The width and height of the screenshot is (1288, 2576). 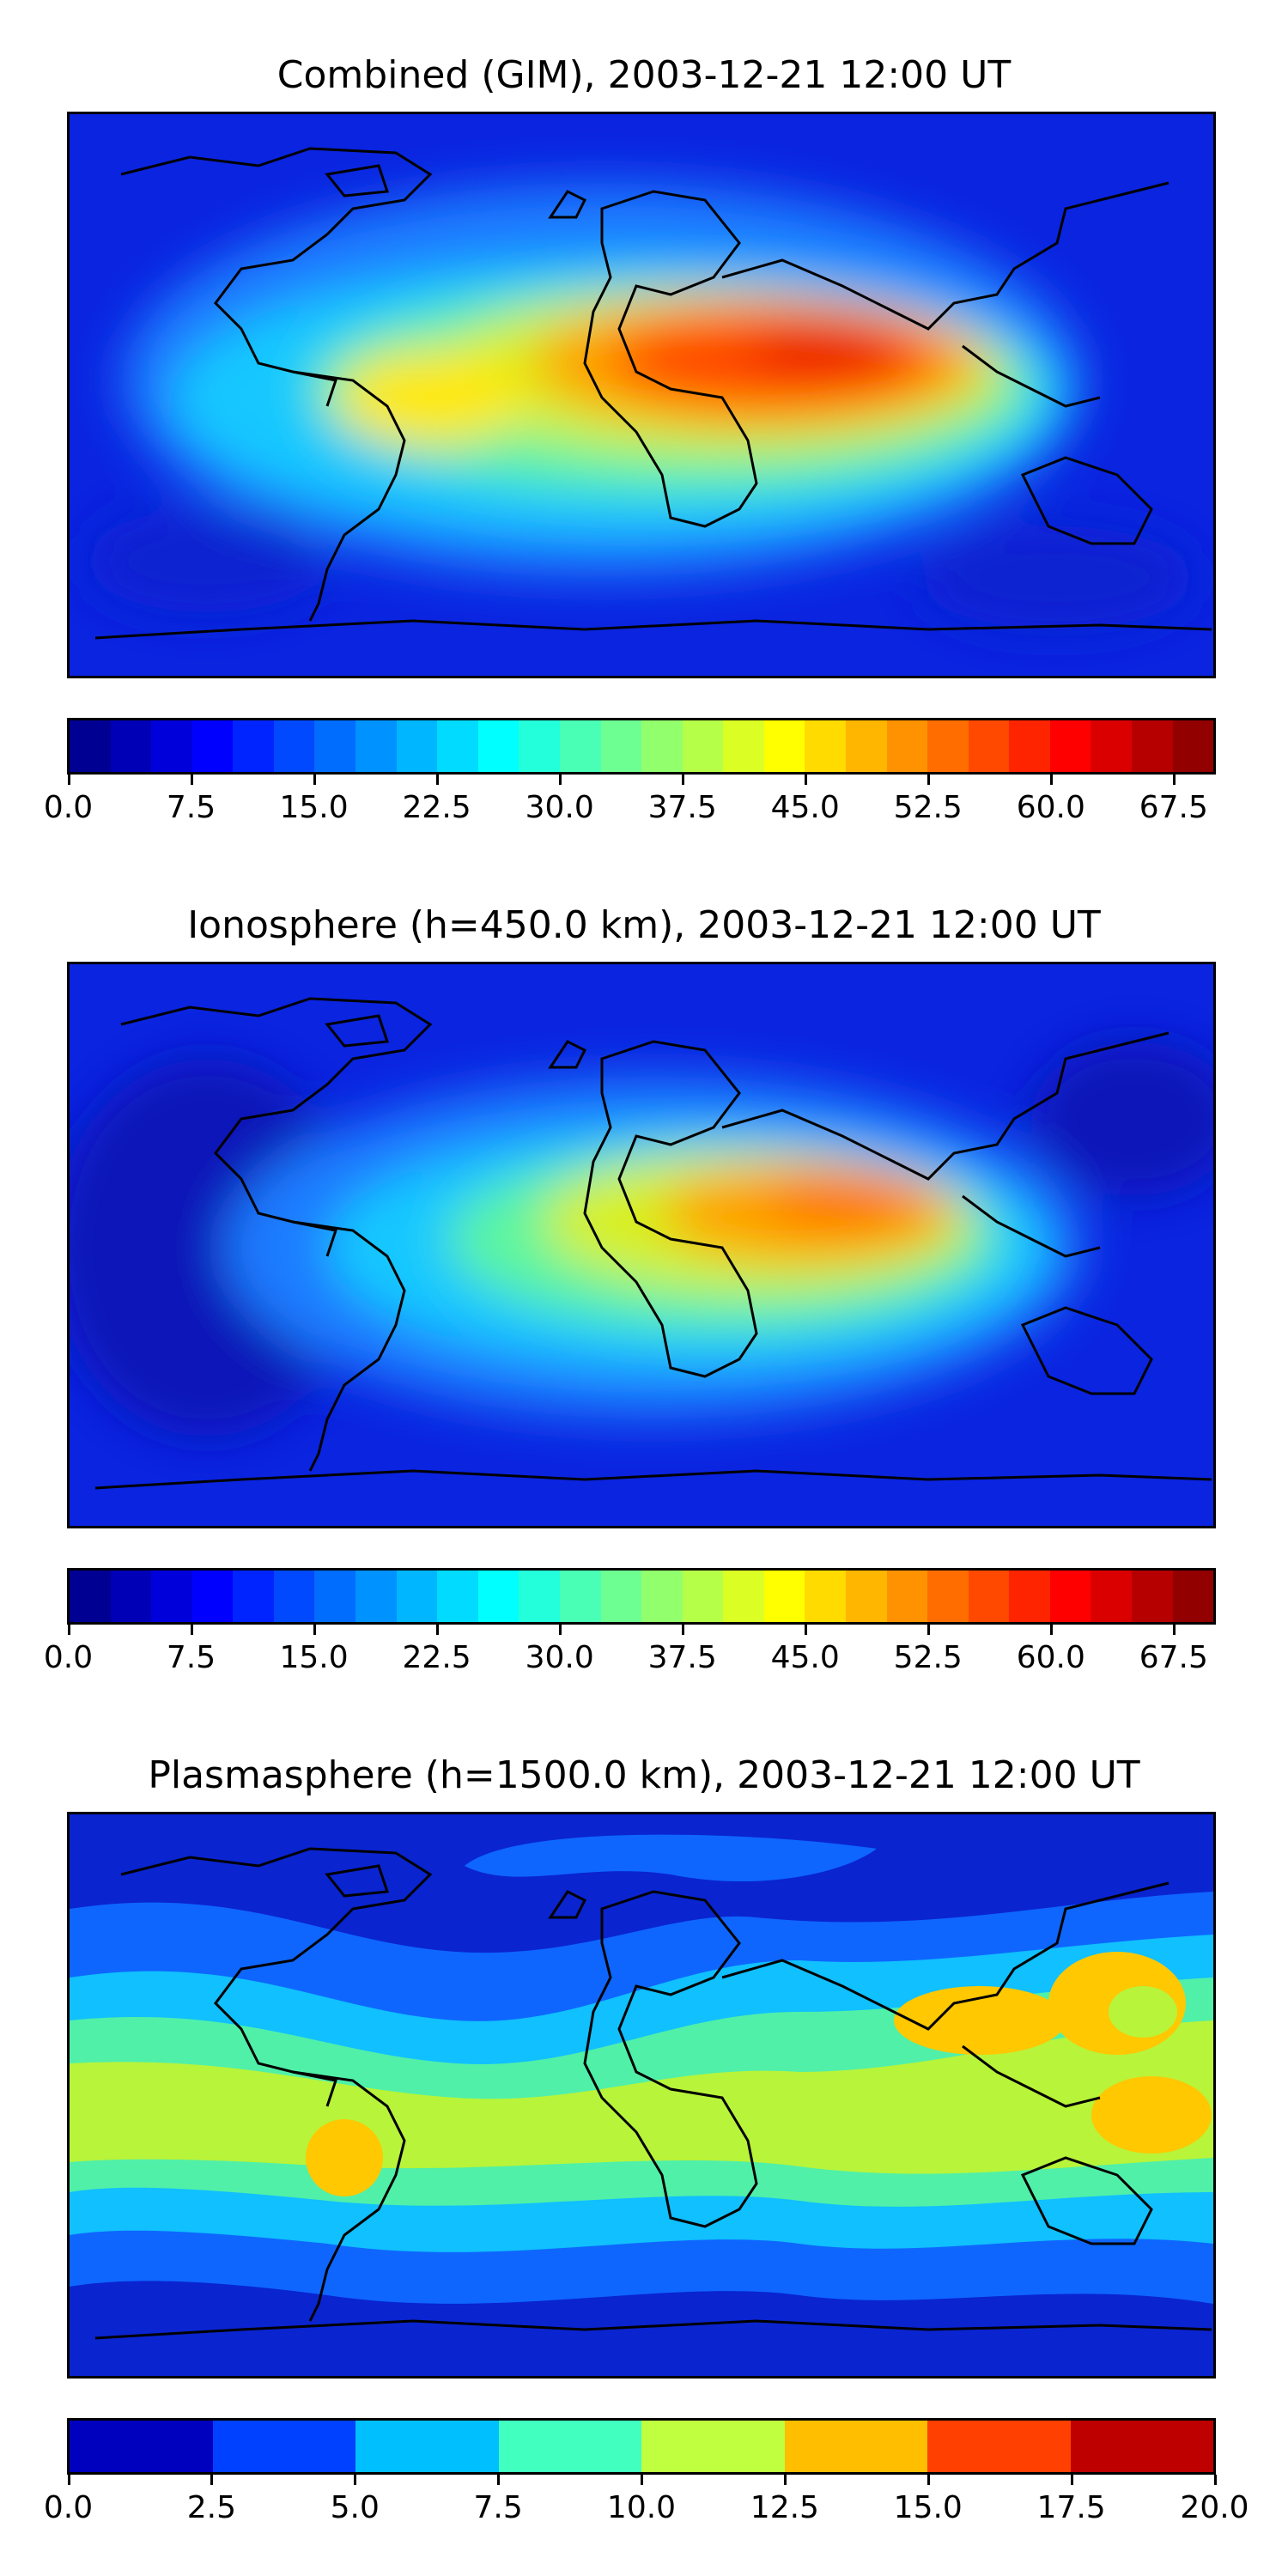 What do you see at coordinates (1071, 2507) in the screenshot?
I see `tick-label: 17.5` at bounding box center [1071, 2507].